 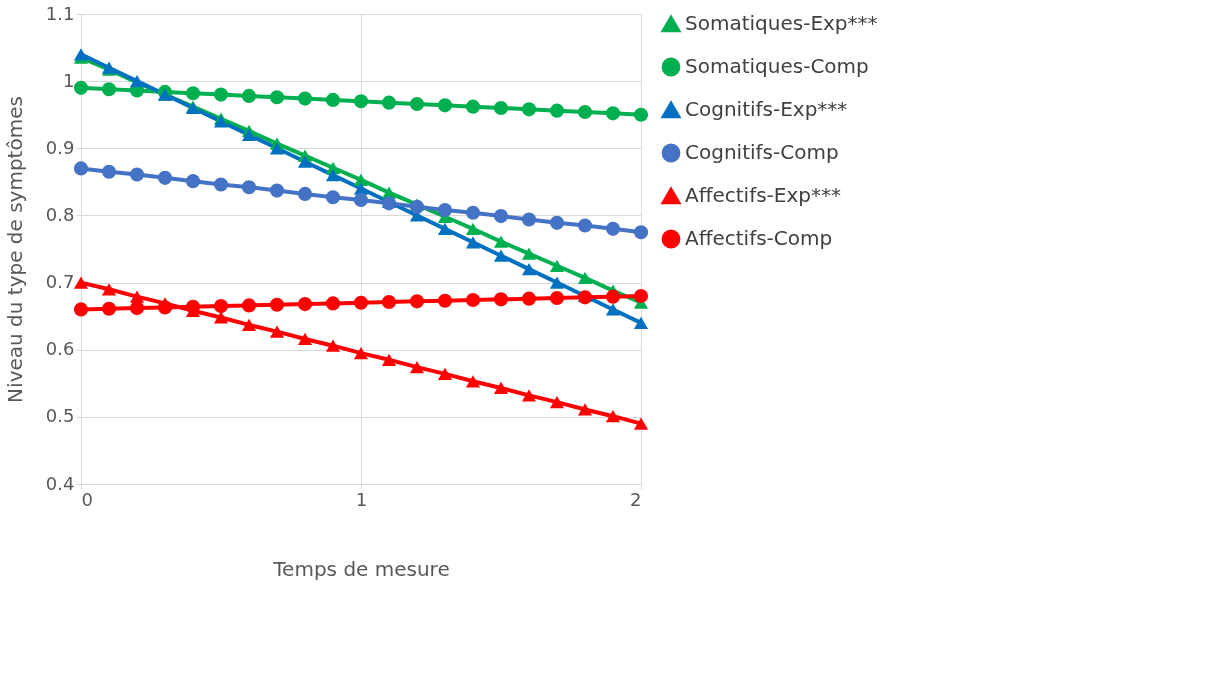 What do you see at coordinates (60, 349) in the screenshot?
I see `y-tick-label: 0.6` at bounding box center [60, 349].